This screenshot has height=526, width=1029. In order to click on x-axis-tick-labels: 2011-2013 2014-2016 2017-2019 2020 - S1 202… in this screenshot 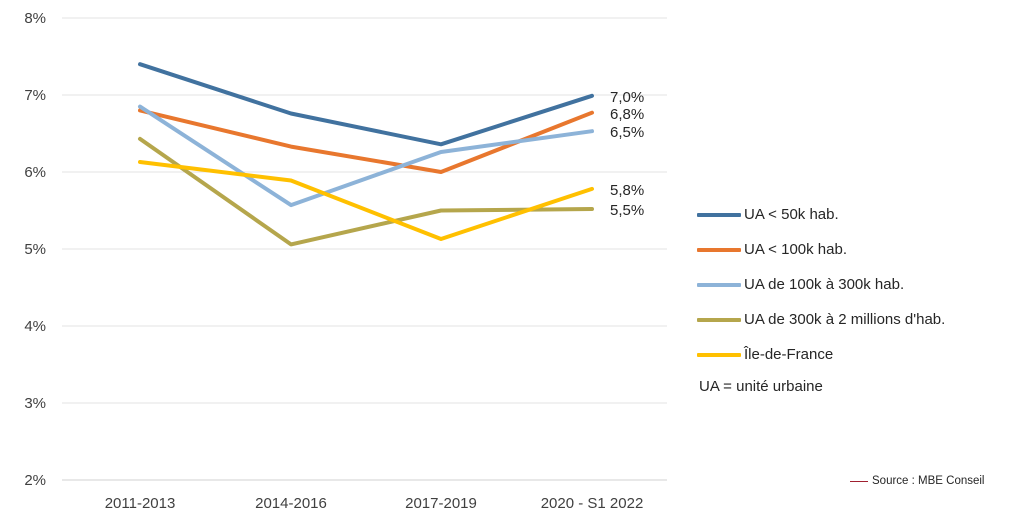, I will do `click(374, 503)`.